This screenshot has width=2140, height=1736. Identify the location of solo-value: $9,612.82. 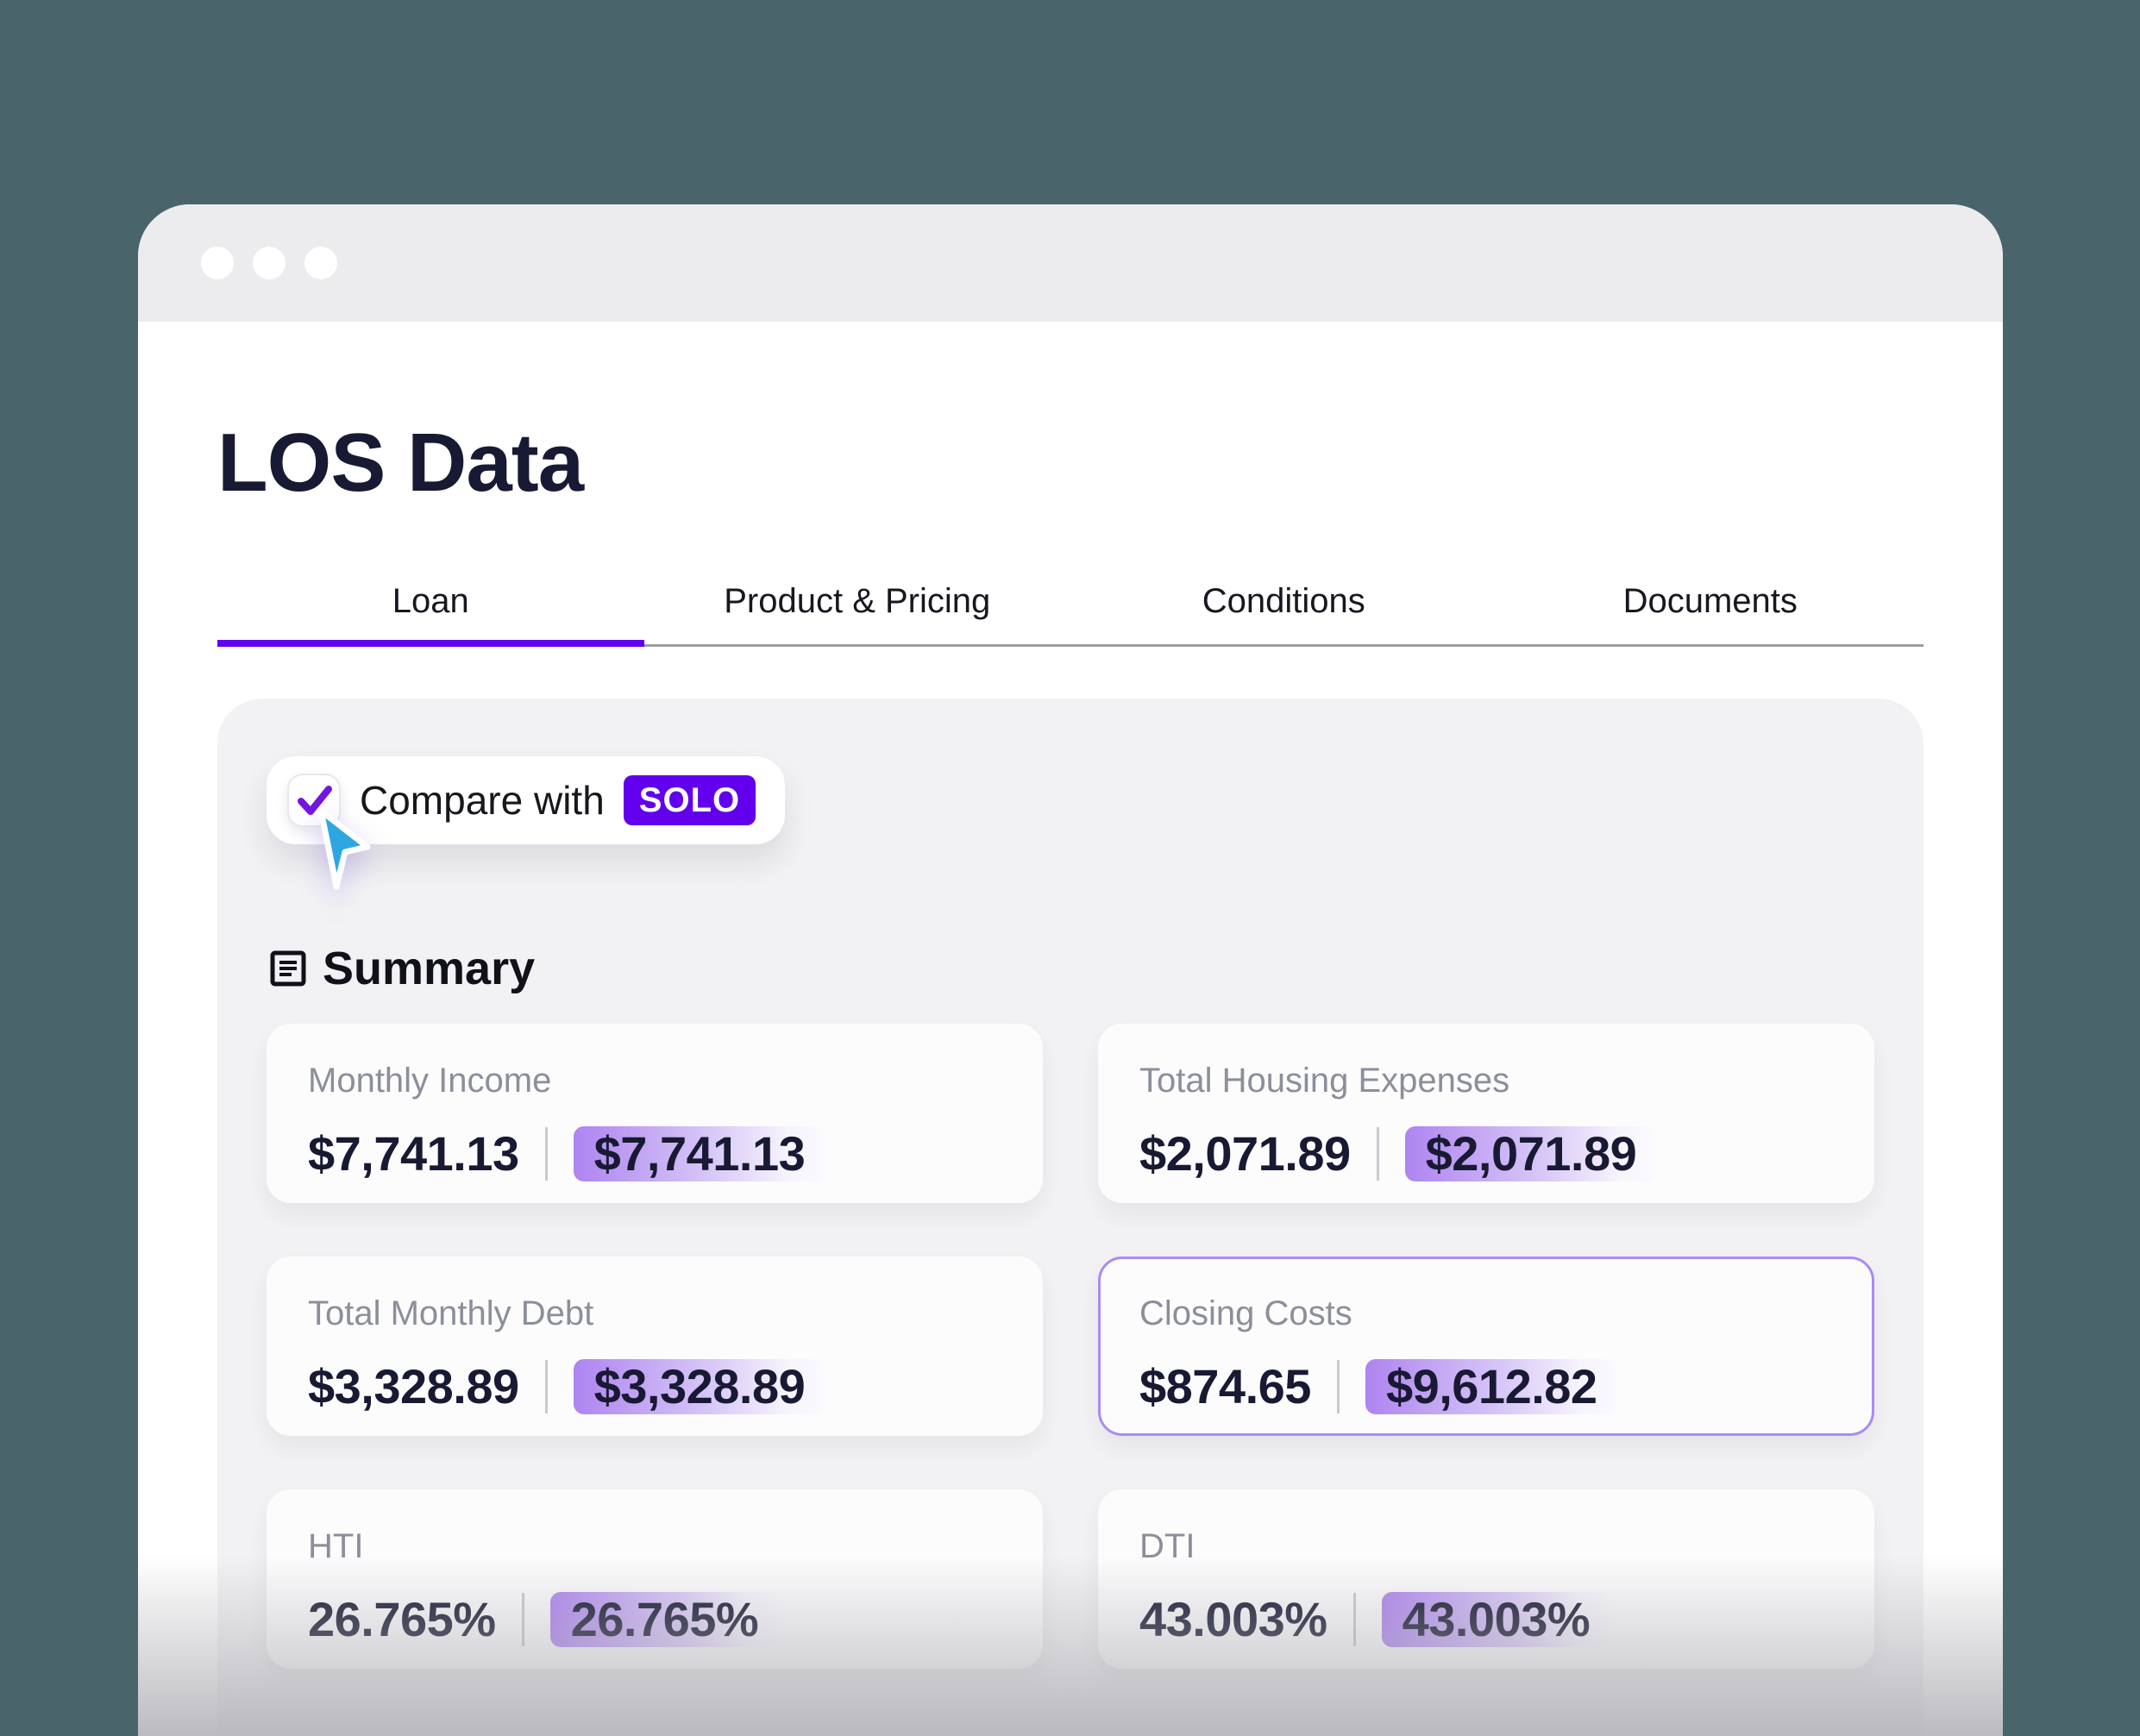
(1491, 1386).